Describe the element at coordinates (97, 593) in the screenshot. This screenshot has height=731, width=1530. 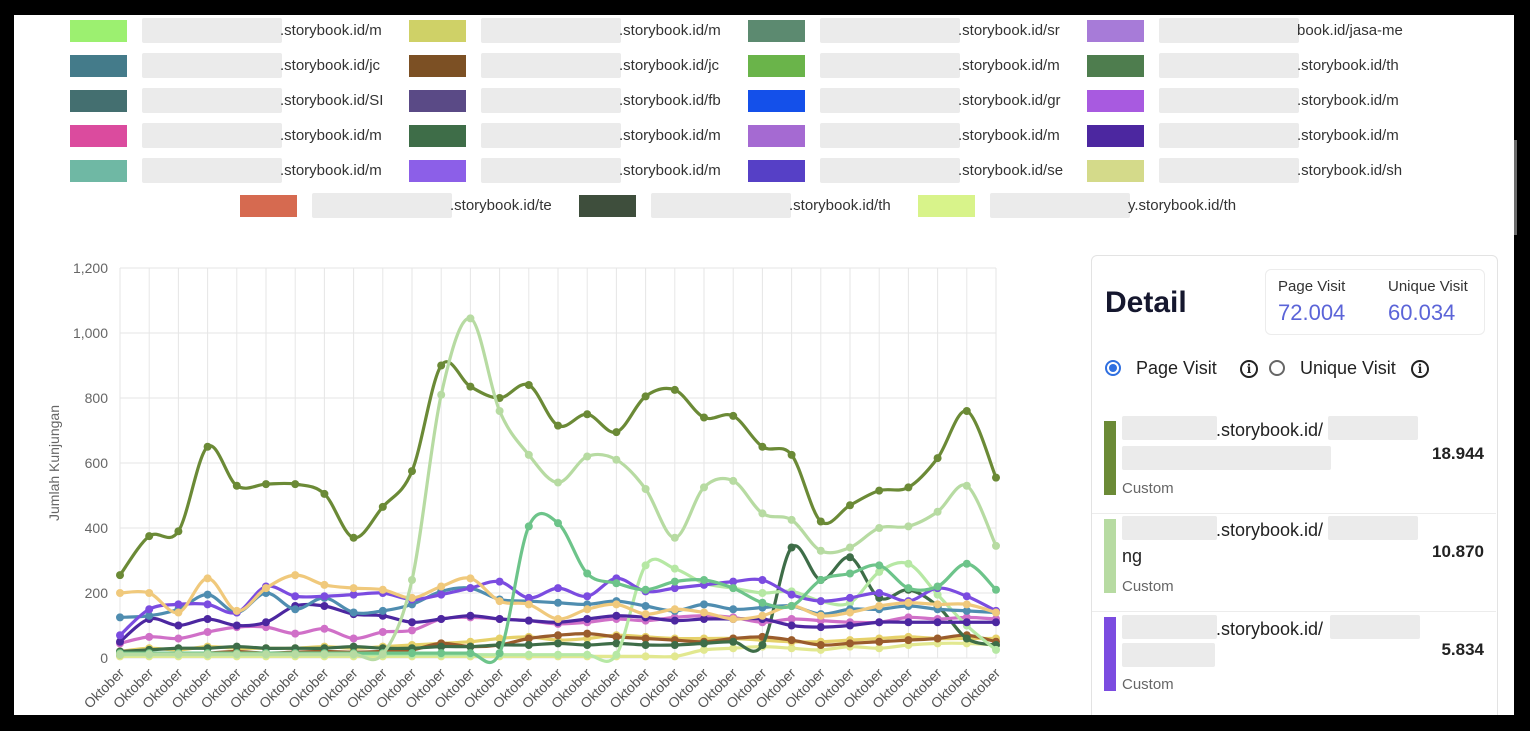
I see `y-tick-label: 200` at that location.